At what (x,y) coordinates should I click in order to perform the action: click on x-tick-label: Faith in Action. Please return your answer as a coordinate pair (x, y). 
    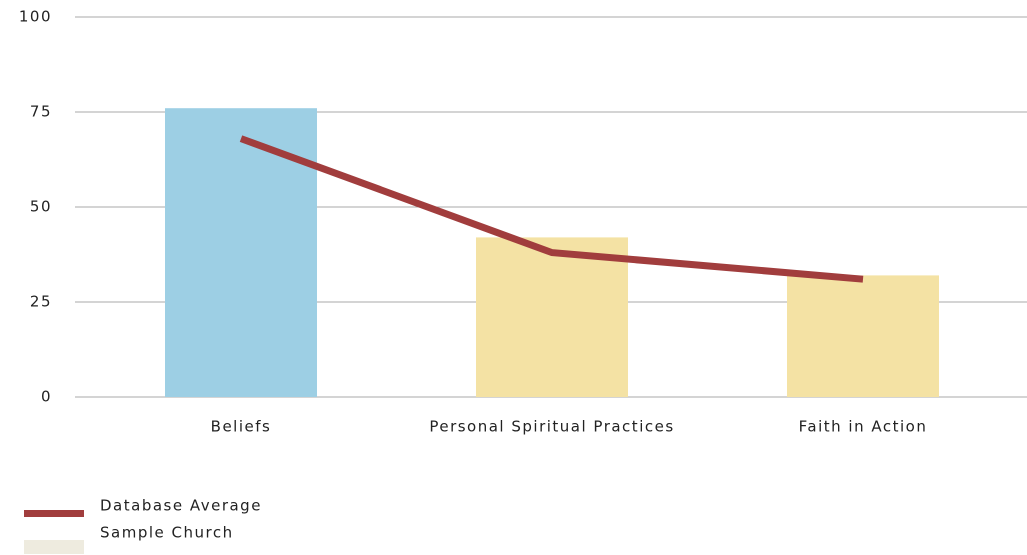
    Looking at the image, I should click on (863, 427).